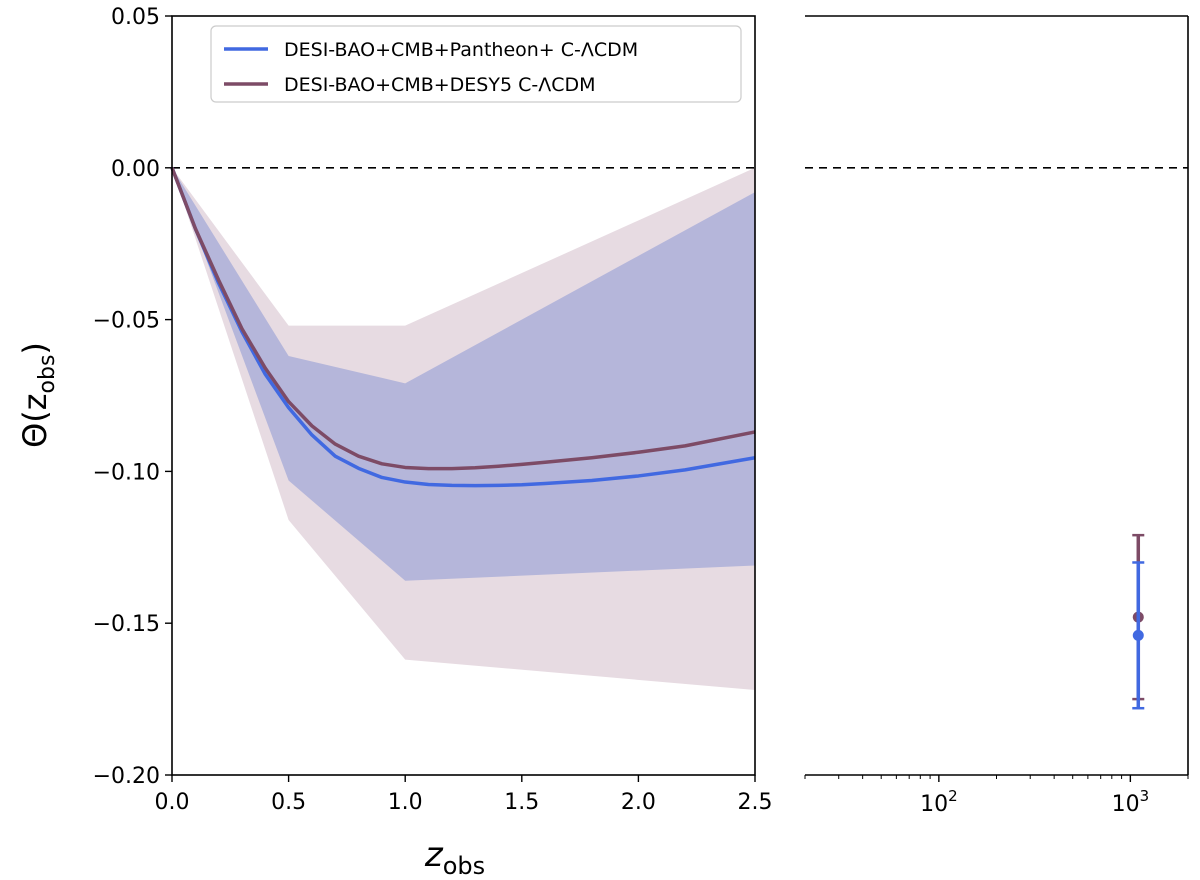 The image size is (1200, 880). Describe the element at coordinates (434, 855) in the screenshot. I see `x-axis-title-main: z` at that location.